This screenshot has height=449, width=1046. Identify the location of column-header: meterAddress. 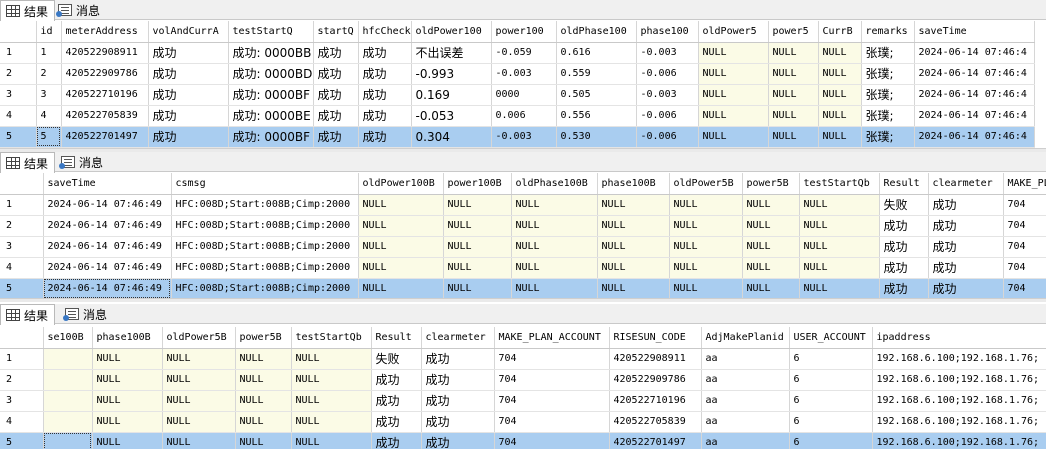
(105, 32).